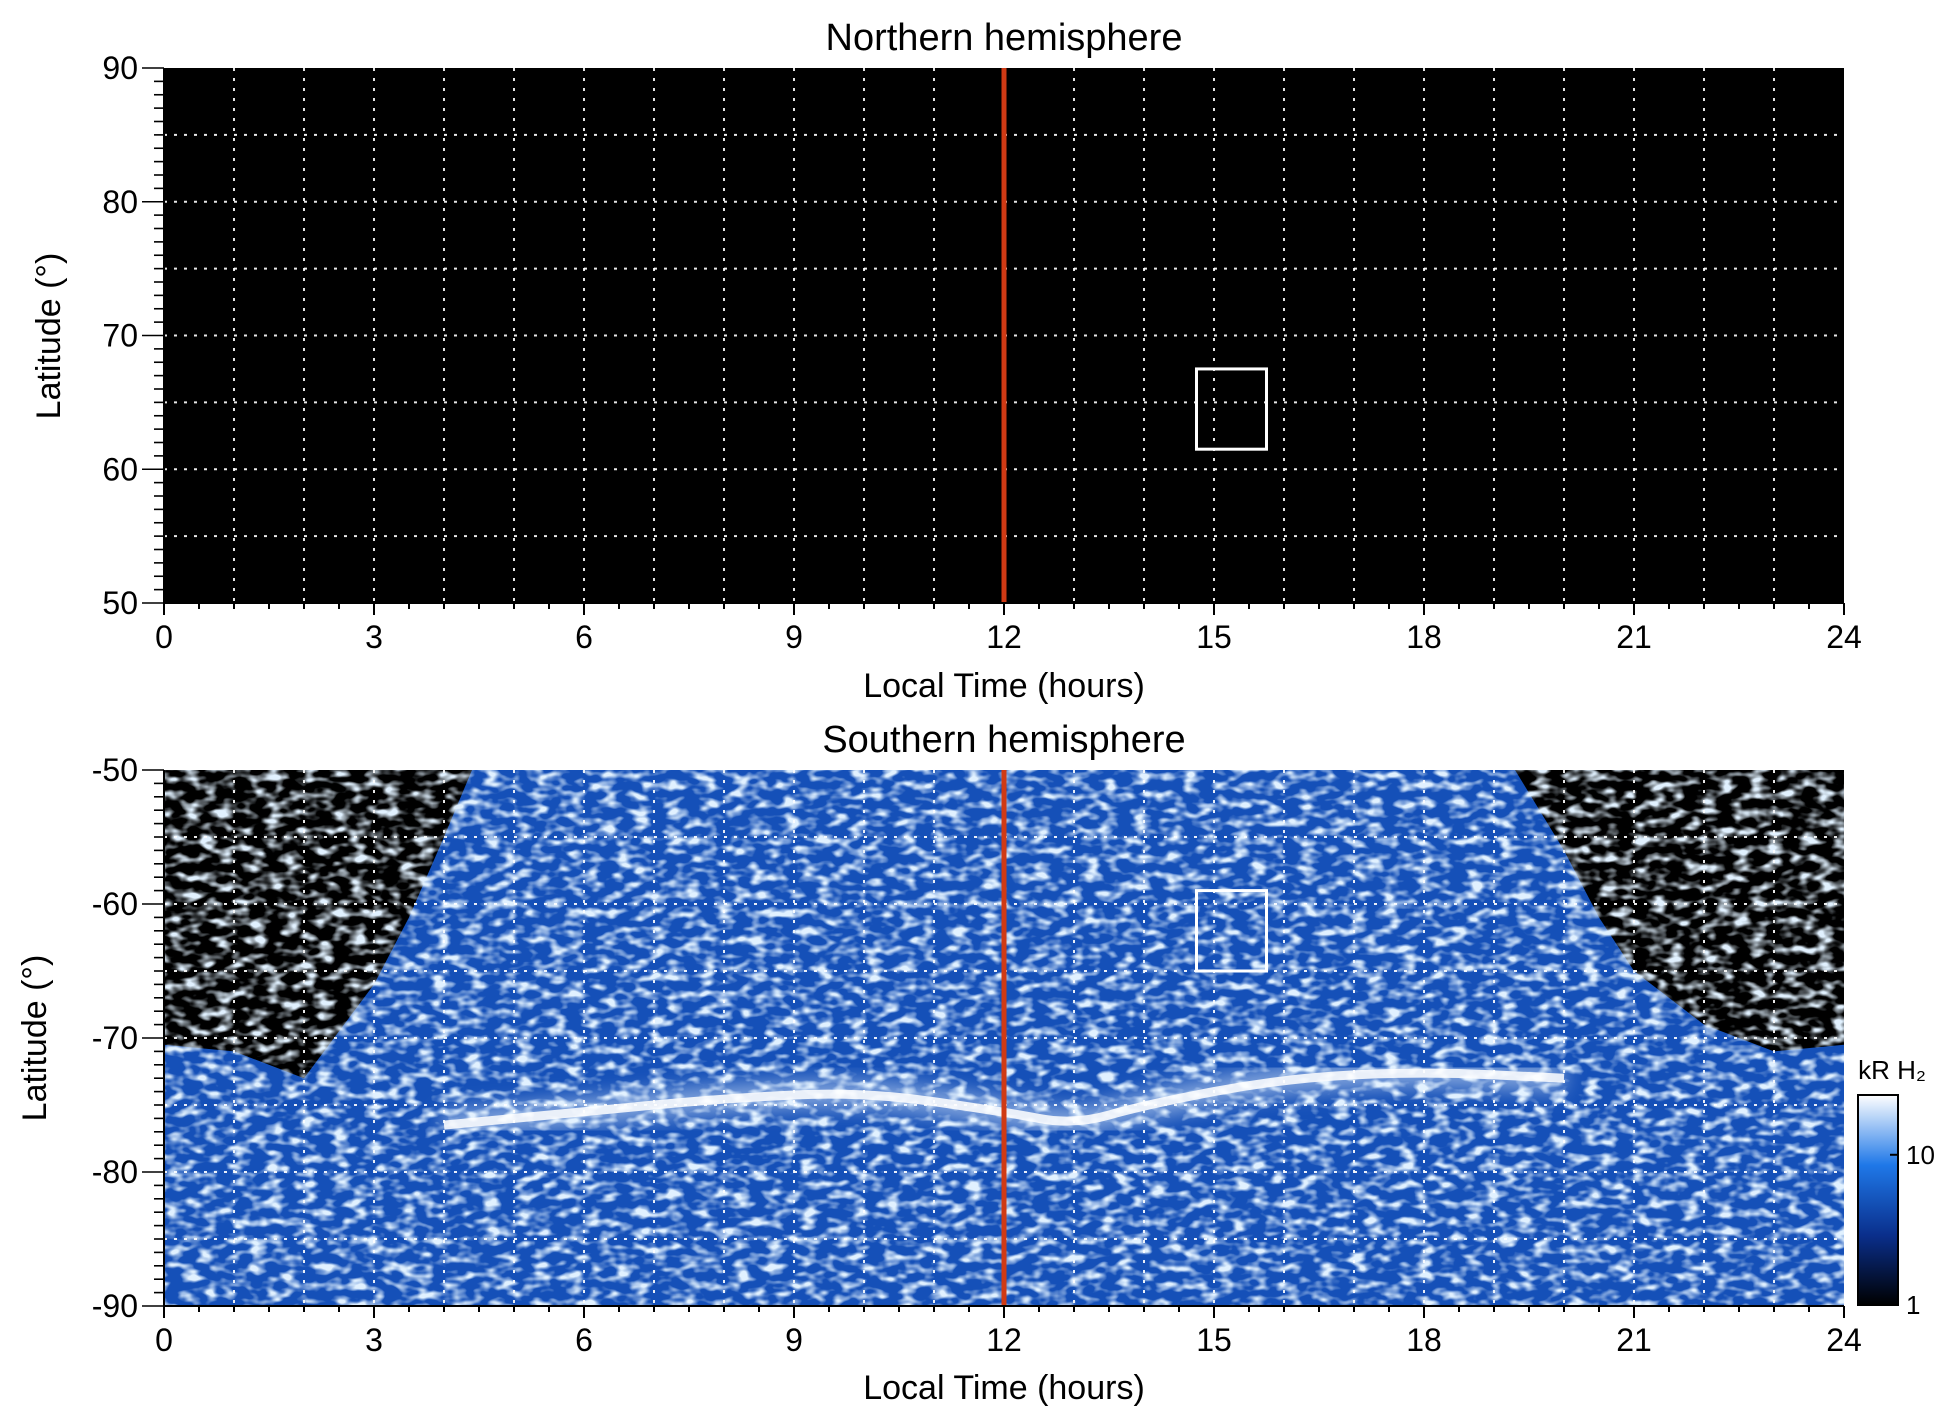 The height and width of the screenshot is (1423, 1950). I want to click on north-y-tick-label: 80, so click(120, 202).